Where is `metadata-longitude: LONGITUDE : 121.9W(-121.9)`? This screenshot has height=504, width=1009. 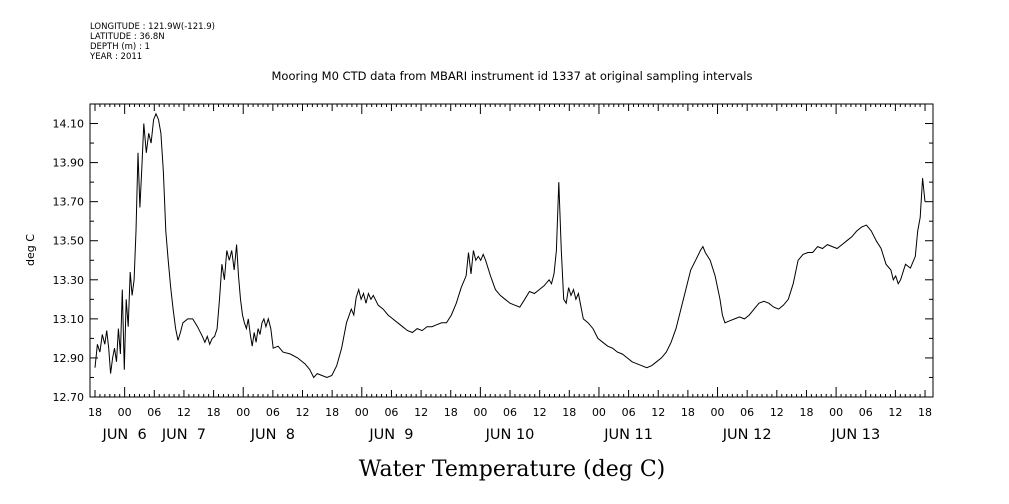
metadata-longitude: LONGITUDE : 121.9W(-121.9) is located at coordinates (152, 27).